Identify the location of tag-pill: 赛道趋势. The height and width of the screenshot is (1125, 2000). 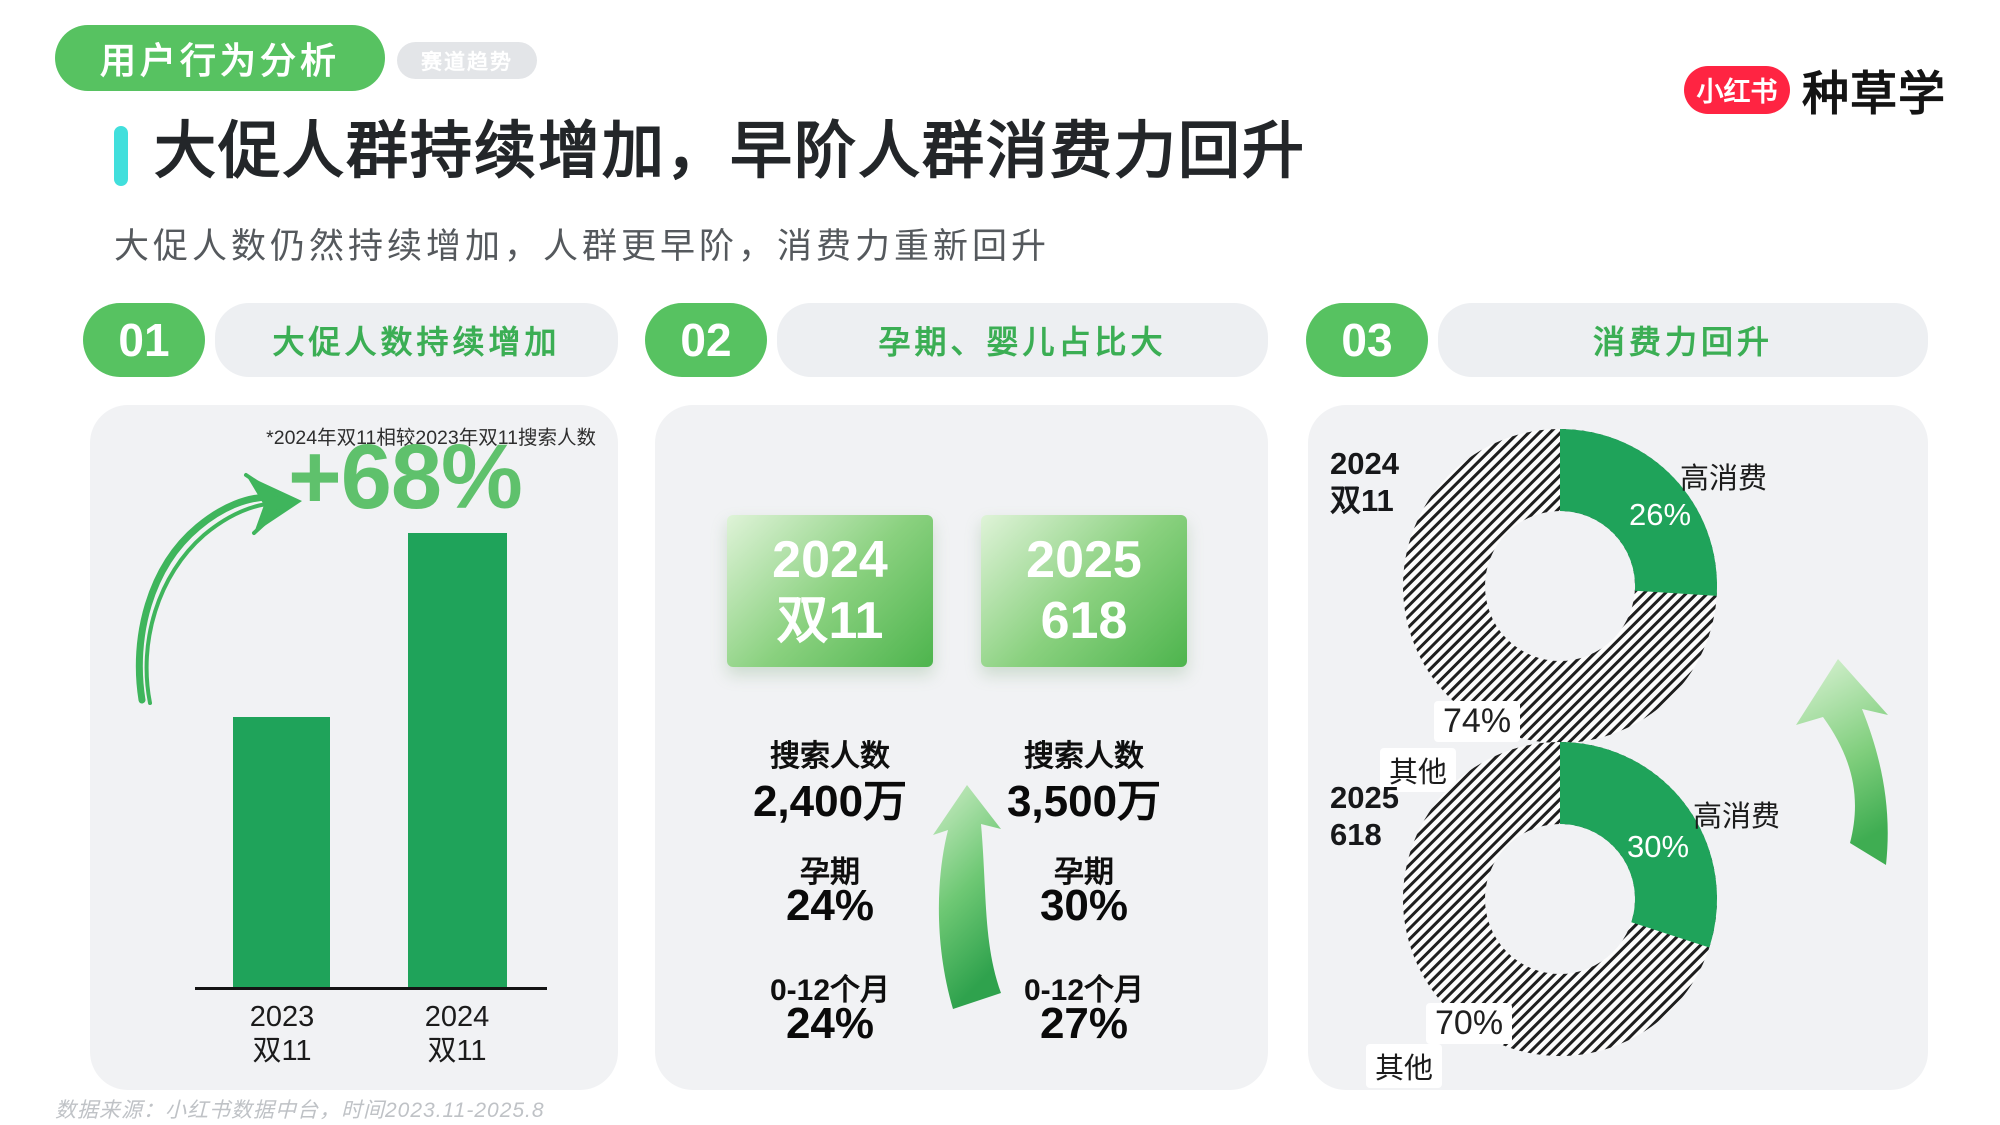
(467, 60).